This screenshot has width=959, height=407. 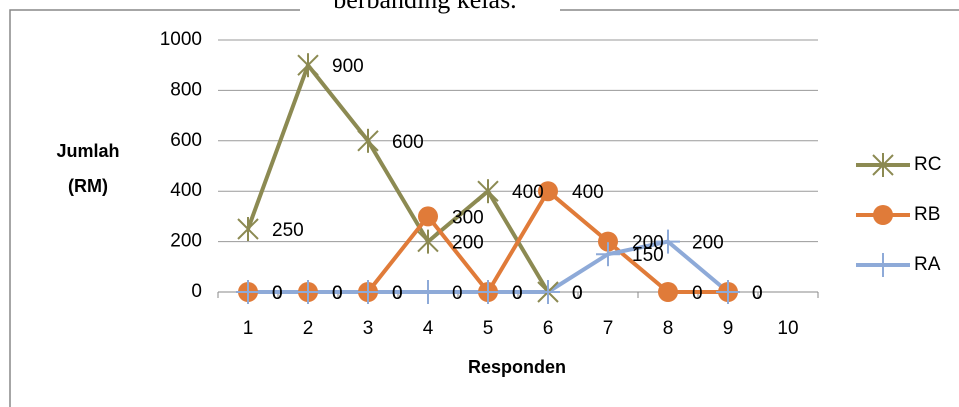 What do you see at coordinates (88, 186) in the screenshot?
I see `y-axis-label: (RM)` at bounding box center [88, 186].